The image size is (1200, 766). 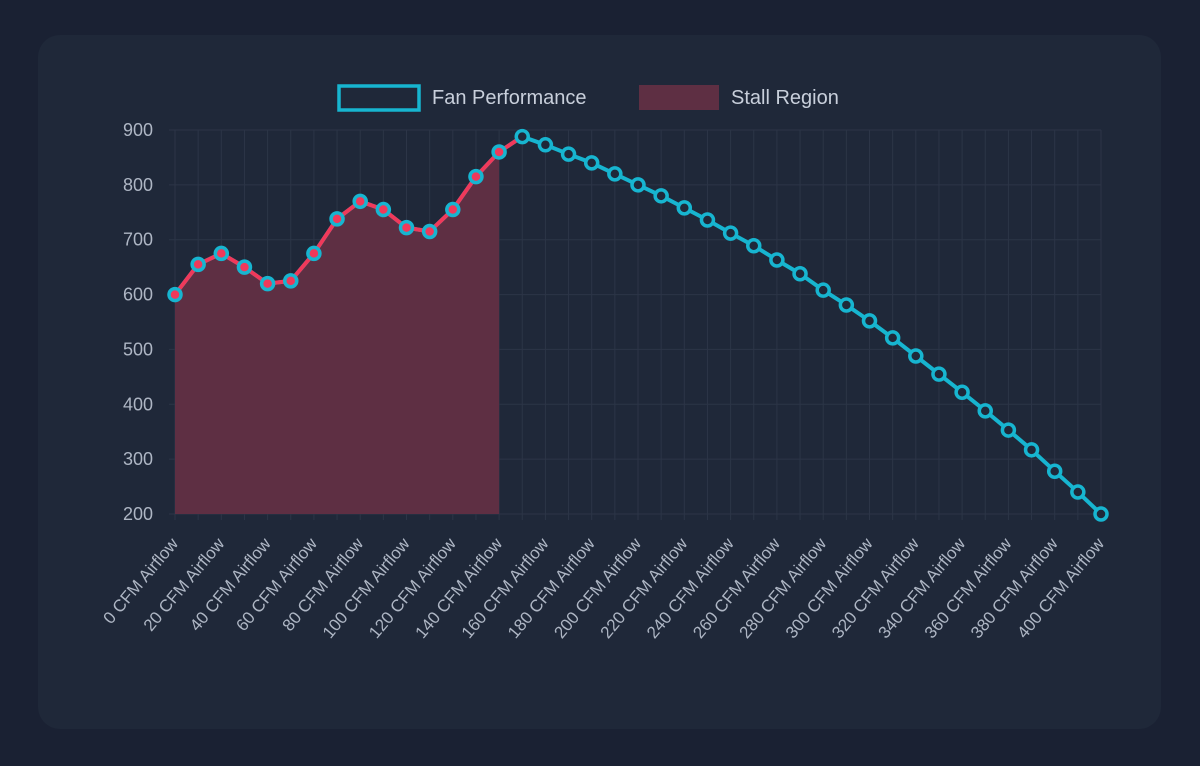 I want to click on y-tick-label: 900, so click(x=138, y=130).